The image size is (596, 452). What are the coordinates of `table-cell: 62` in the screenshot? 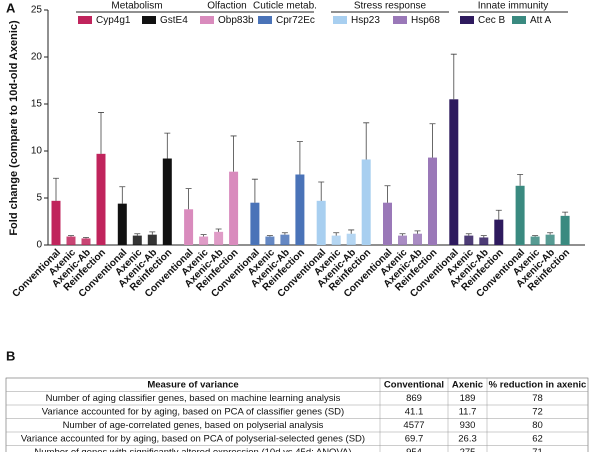 It's located at (537, 438).